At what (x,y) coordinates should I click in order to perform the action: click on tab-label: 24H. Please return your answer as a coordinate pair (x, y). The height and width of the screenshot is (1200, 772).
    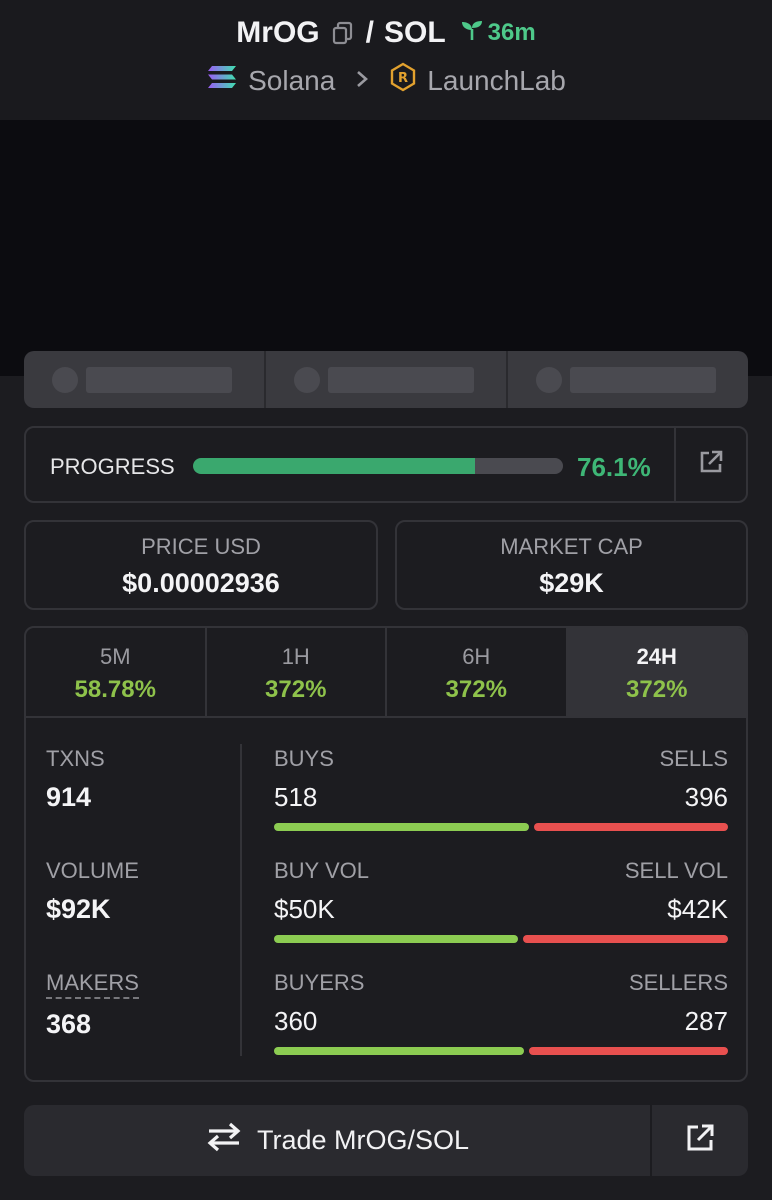
    Looking at the image, I should click on (656, 656).